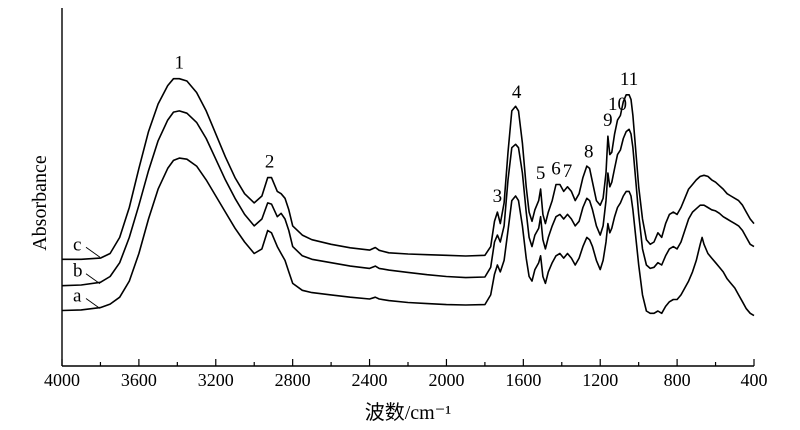 The height and width of the screenshot is (430, 800). Describe the element at coordinates (139, 380) in the screenshot. I see `x-tick-label: 3600` at that location.